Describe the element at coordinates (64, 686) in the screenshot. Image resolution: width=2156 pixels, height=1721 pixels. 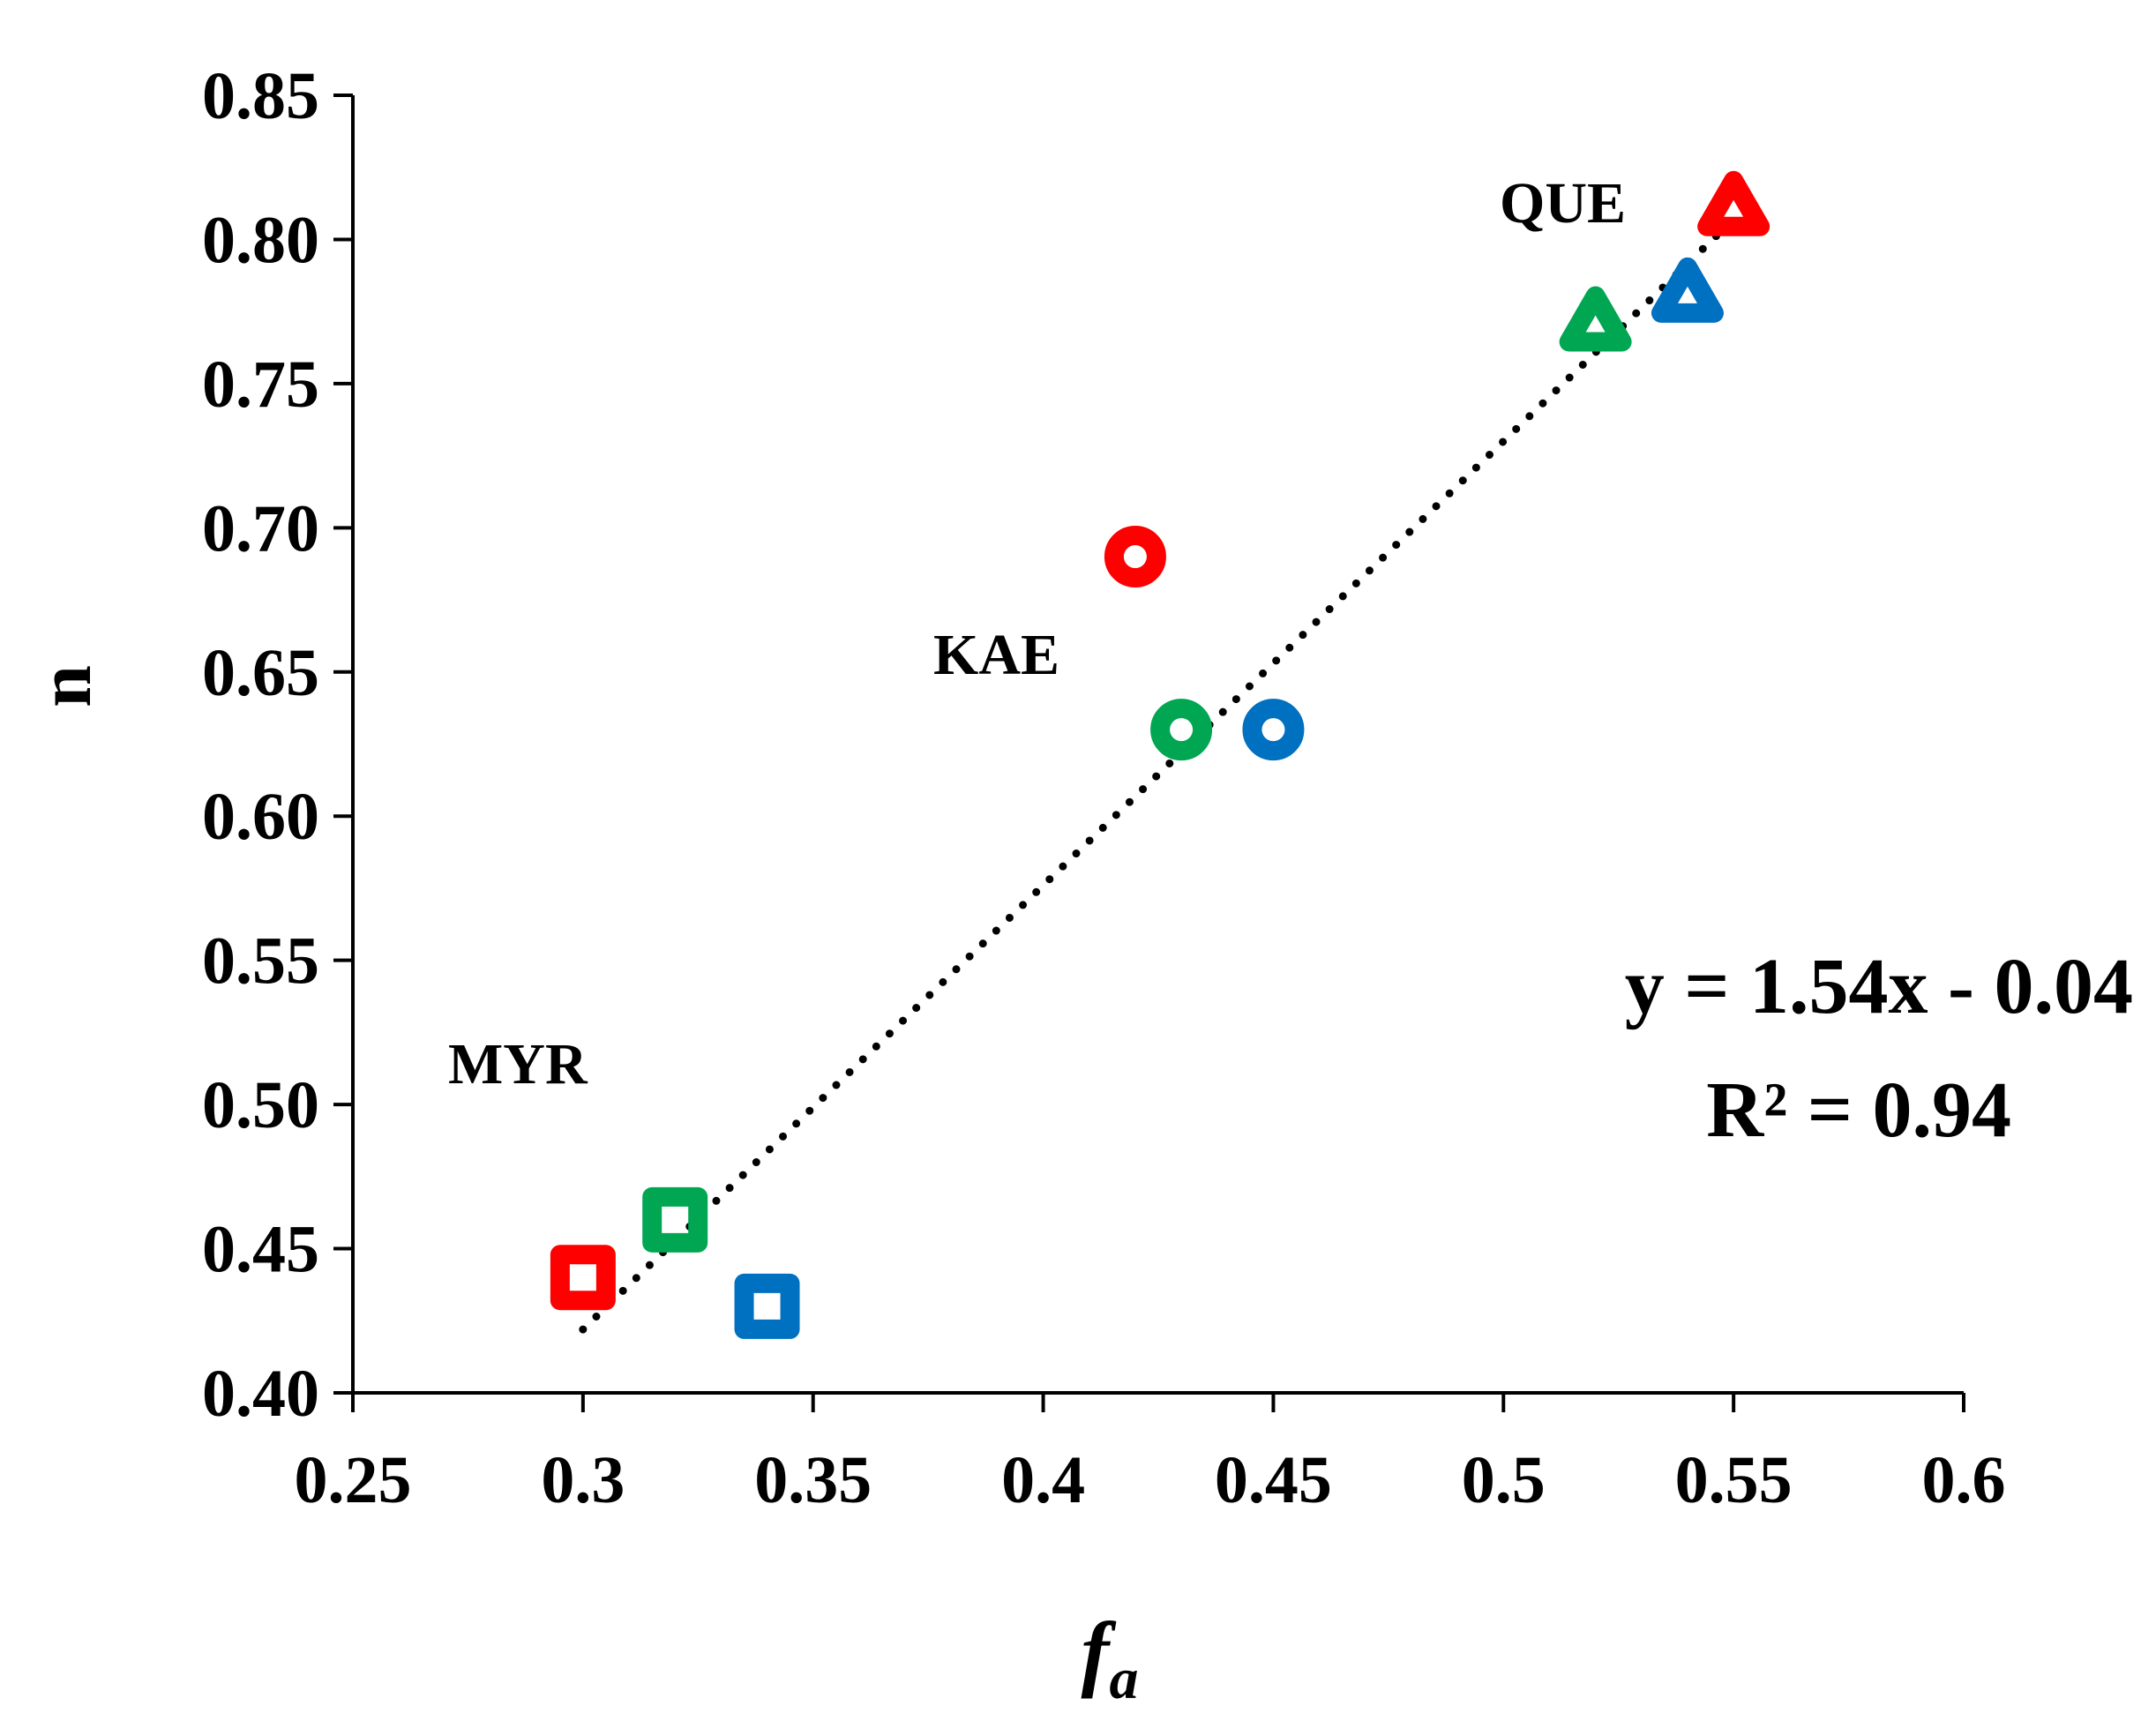
I see `y-axis-title: n` at that location.